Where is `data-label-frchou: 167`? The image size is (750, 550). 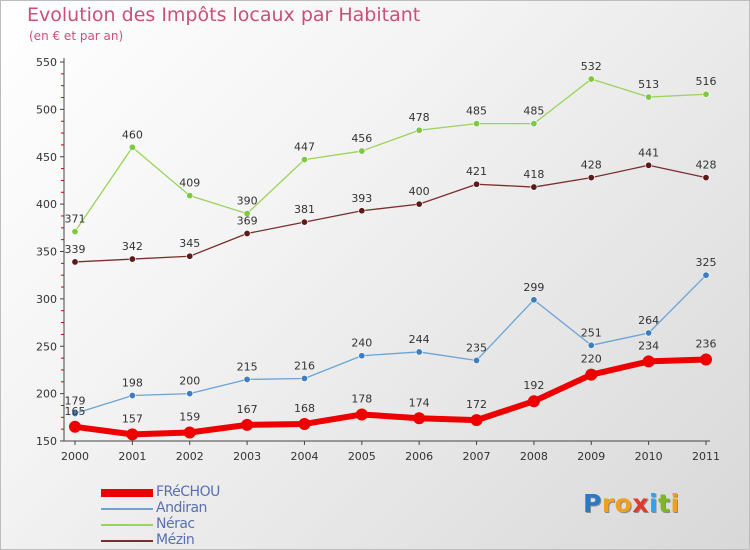
data-label-frchou: 167 is located at coordinates (247, 409).